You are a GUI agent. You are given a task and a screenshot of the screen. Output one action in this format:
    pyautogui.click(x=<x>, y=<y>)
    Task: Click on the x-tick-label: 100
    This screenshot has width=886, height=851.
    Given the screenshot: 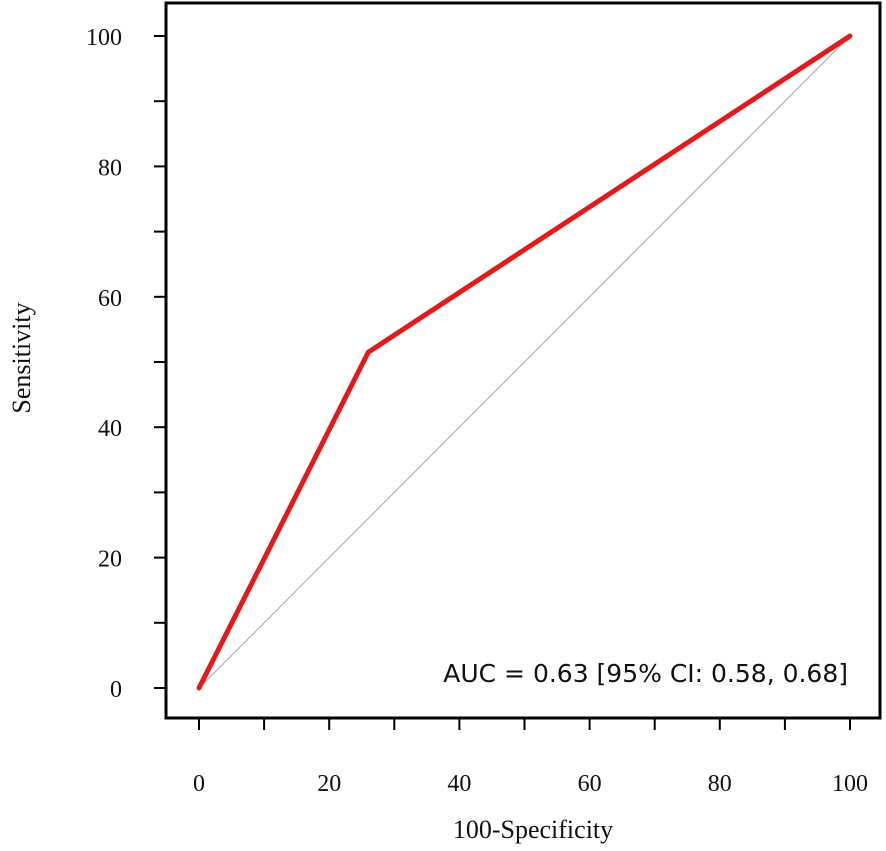 What is the action you would take?
    pyautogui.click(x=850, y=784)
    